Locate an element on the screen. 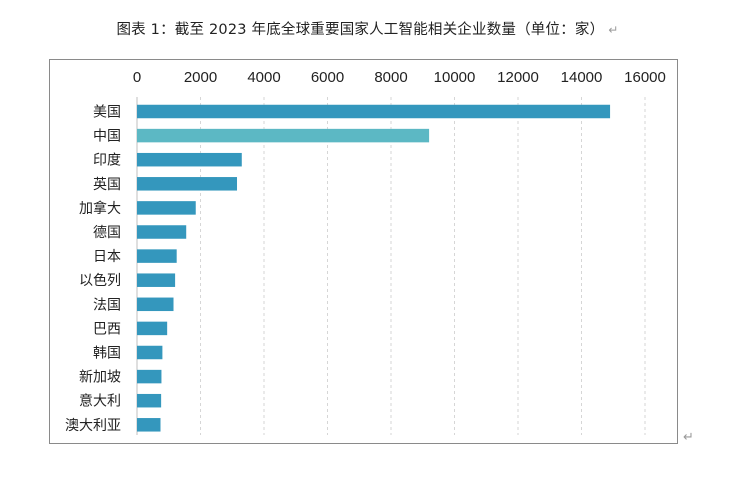 The image size is (735, 500). x-tick-label: 0 is located at coordinates (137, 77).